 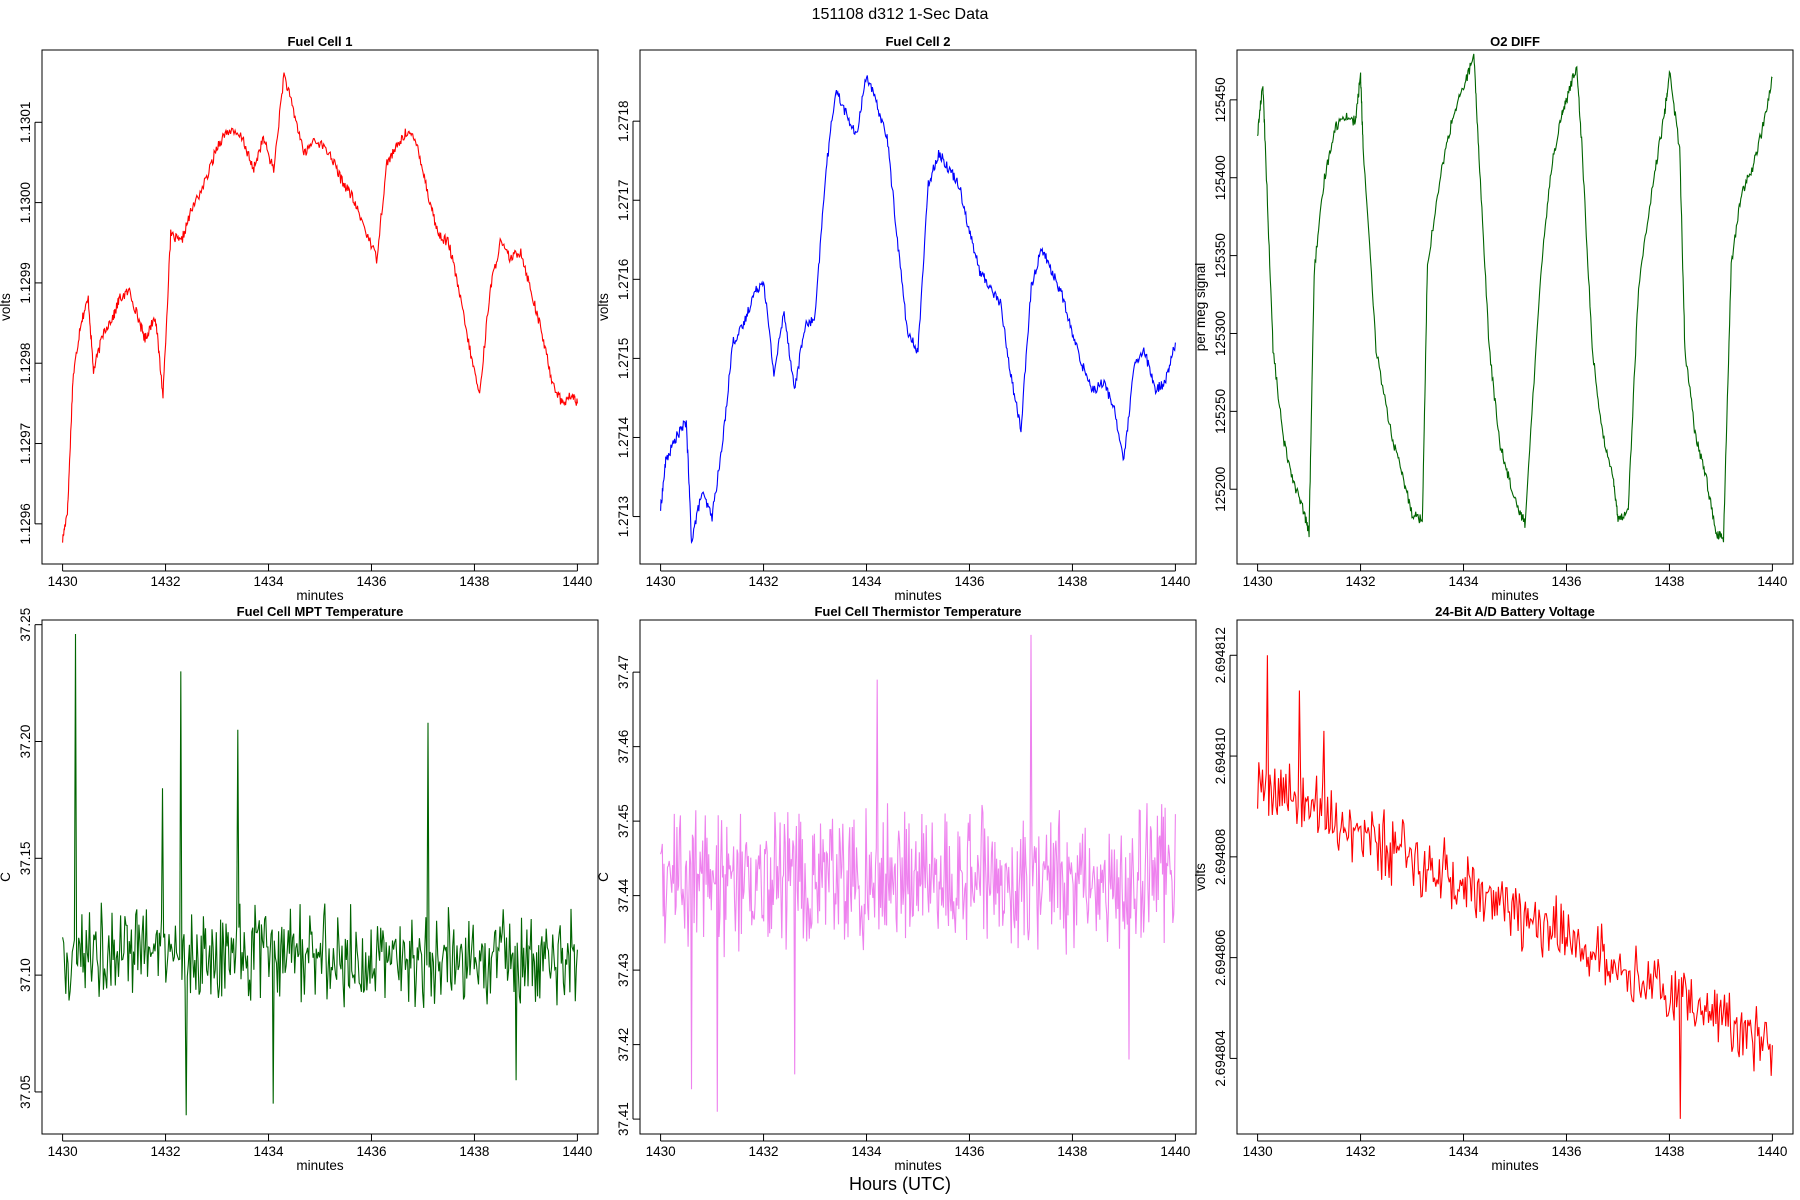 What do you see at coordinates (1220, 177) in the screenshot?
I see `y-tick-label: 125400` at bounding box center [1220, 177].